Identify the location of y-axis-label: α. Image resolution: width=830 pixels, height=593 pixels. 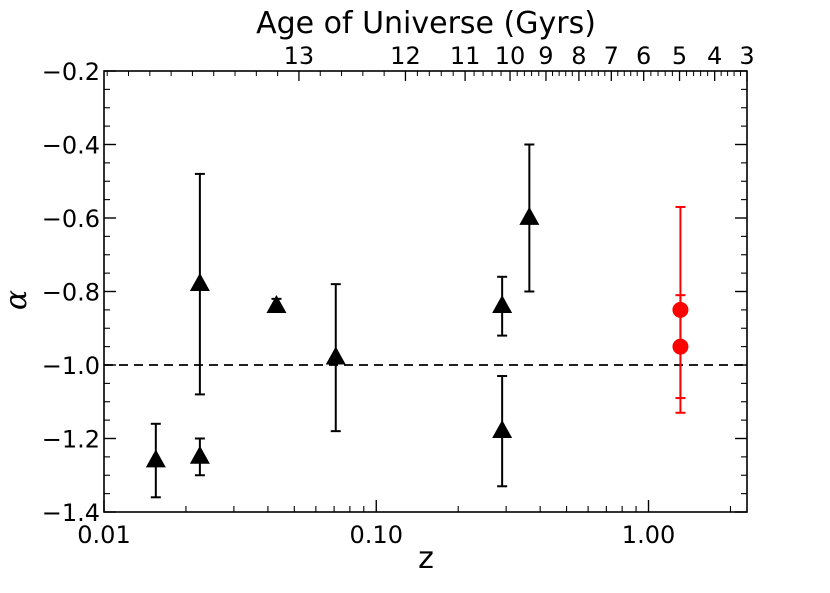
(17, 300).